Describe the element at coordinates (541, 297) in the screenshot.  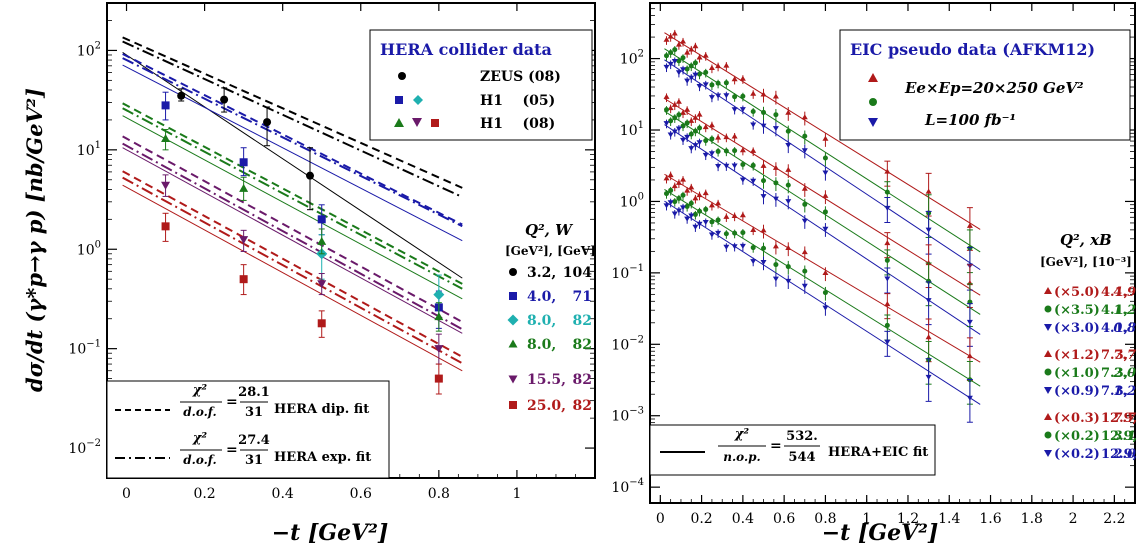
I see `kin-row-q2: 4.0,` at that location.